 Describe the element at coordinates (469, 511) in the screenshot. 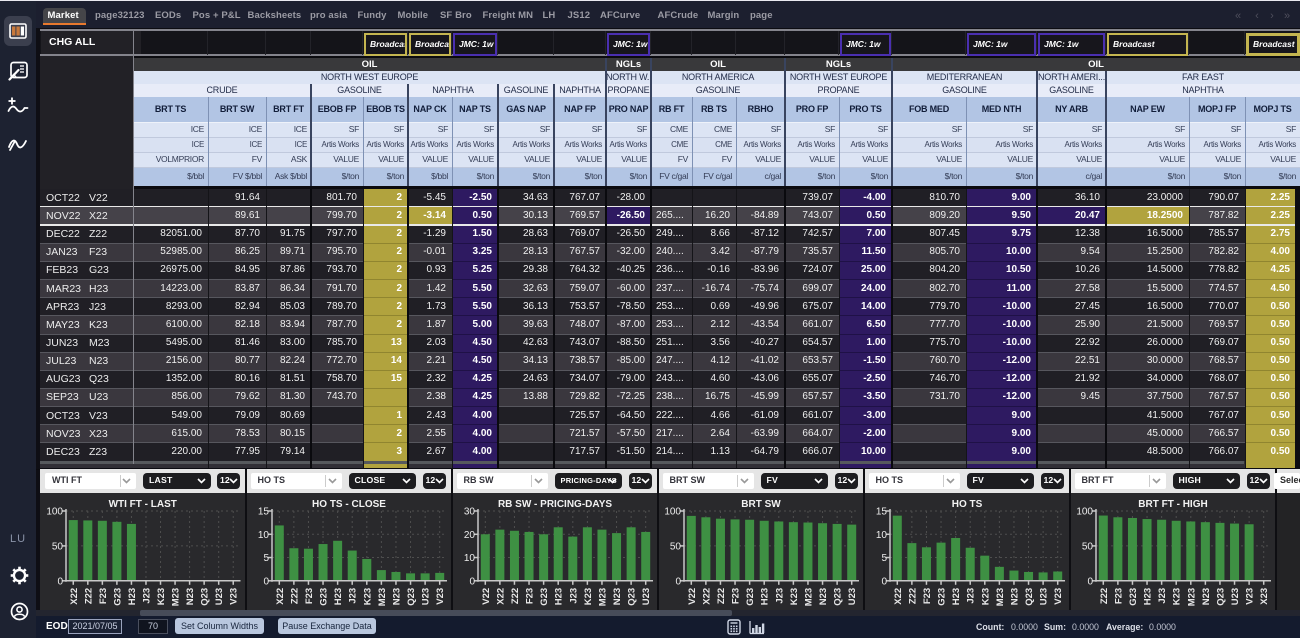

I see `svg-text: 30` at that location.